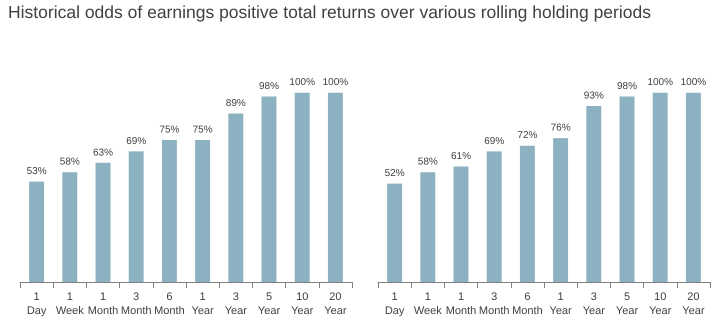 The image size is (716, 326). I want to click on chart-title: Historical odds of earnings positive total returns over various rolling holding periods, so click(329, 12).